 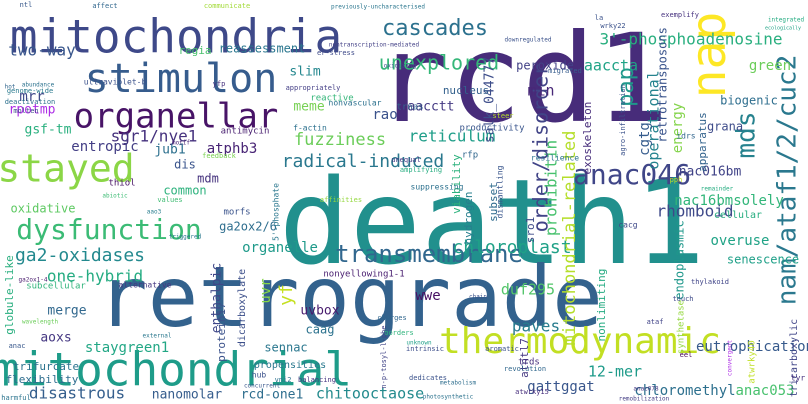 I want to click on word-cascades: cascades, so click(x=435, y=28).